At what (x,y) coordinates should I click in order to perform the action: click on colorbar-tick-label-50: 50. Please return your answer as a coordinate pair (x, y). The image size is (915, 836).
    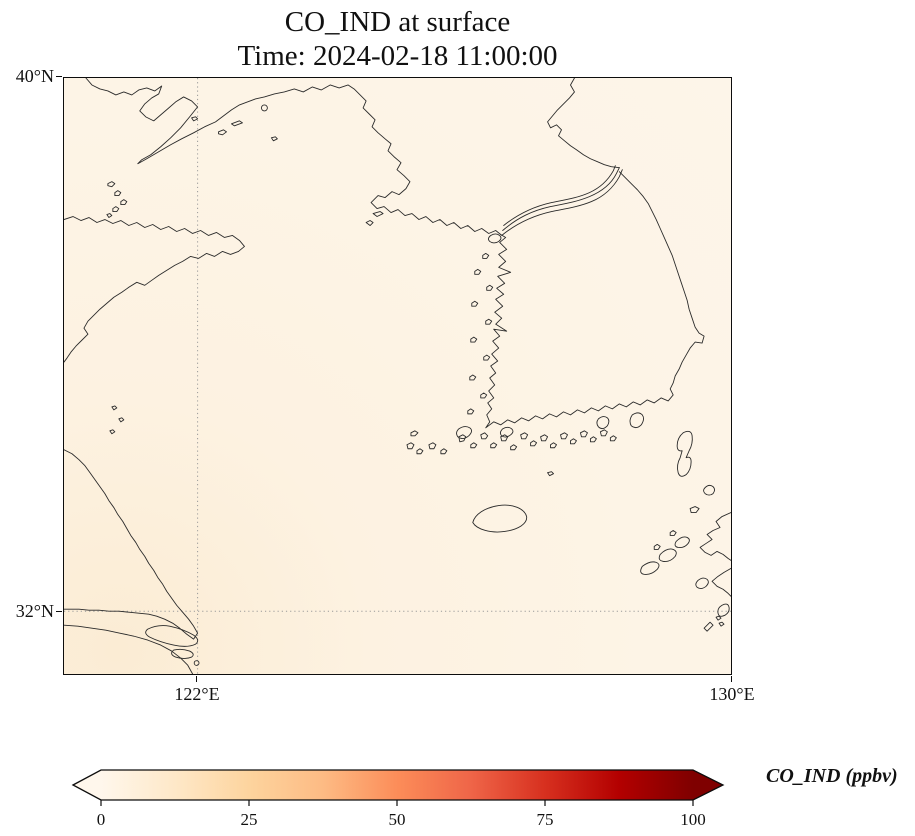
    Looking at the image, I should click on (397, 819).